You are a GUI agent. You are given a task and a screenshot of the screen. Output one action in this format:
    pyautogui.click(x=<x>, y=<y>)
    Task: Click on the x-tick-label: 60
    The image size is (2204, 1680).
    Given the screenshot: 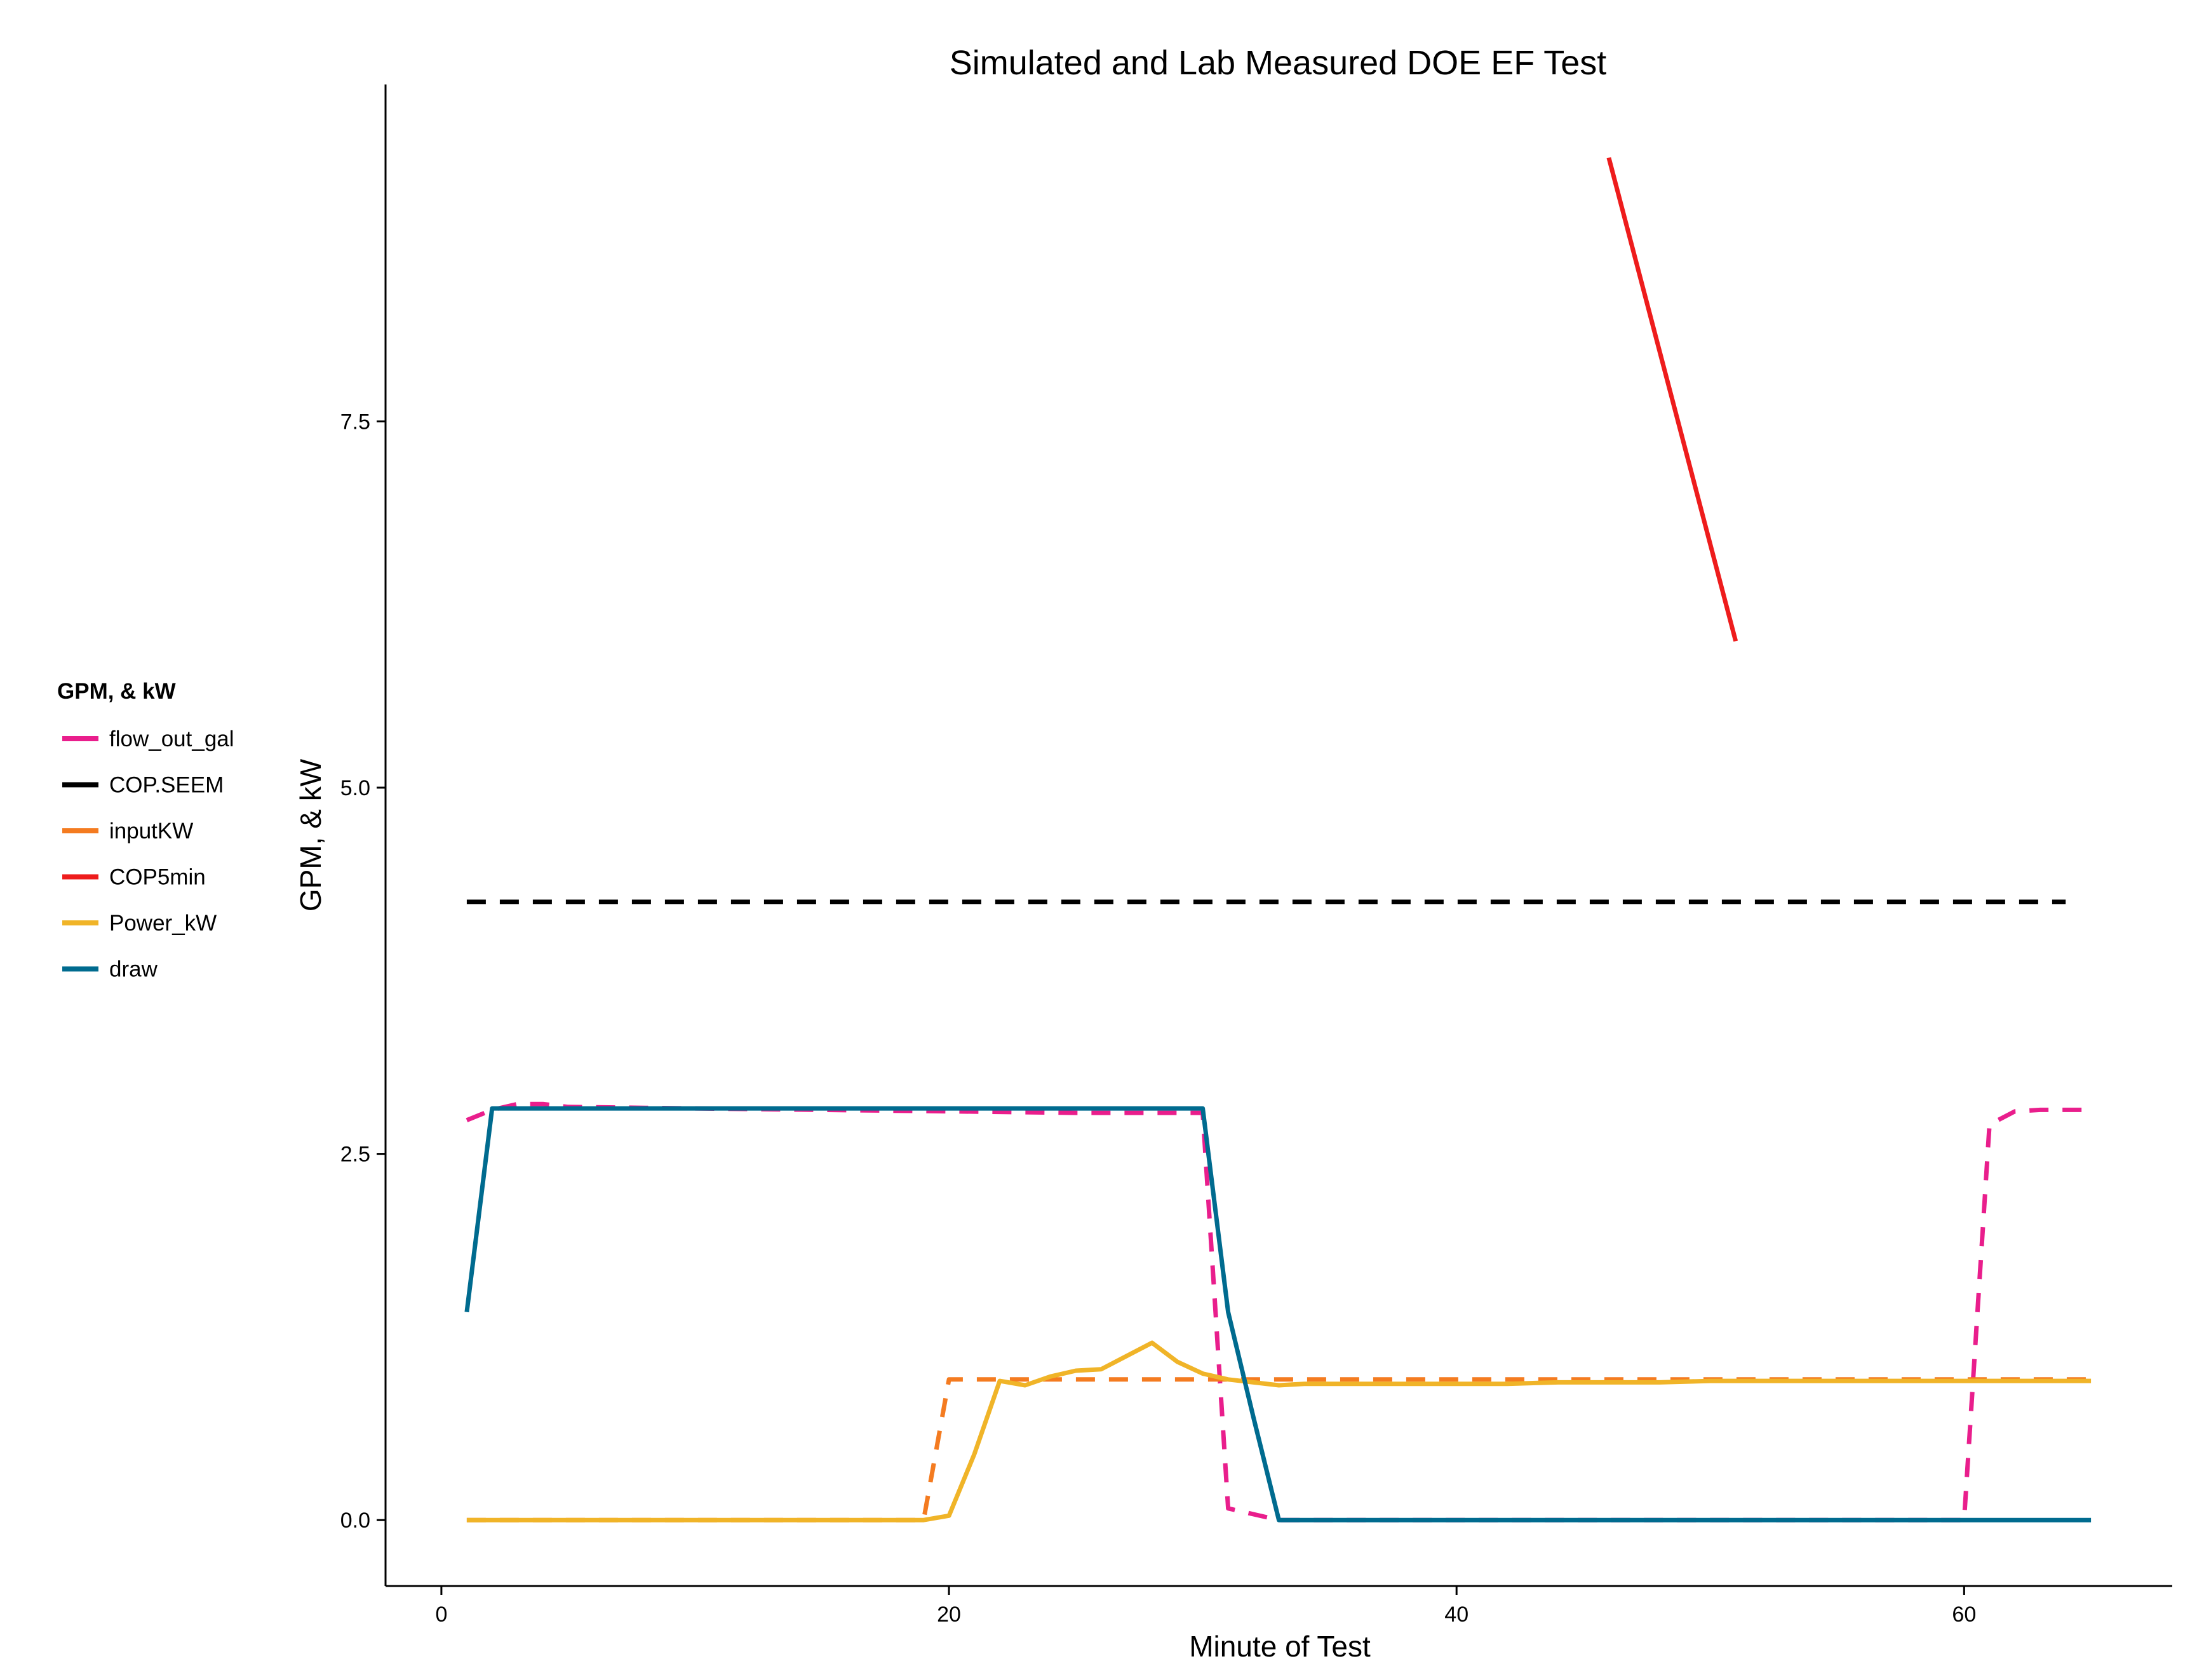 What is the action you would take?
    pyautogui.click(x=1964, y=1615)
    